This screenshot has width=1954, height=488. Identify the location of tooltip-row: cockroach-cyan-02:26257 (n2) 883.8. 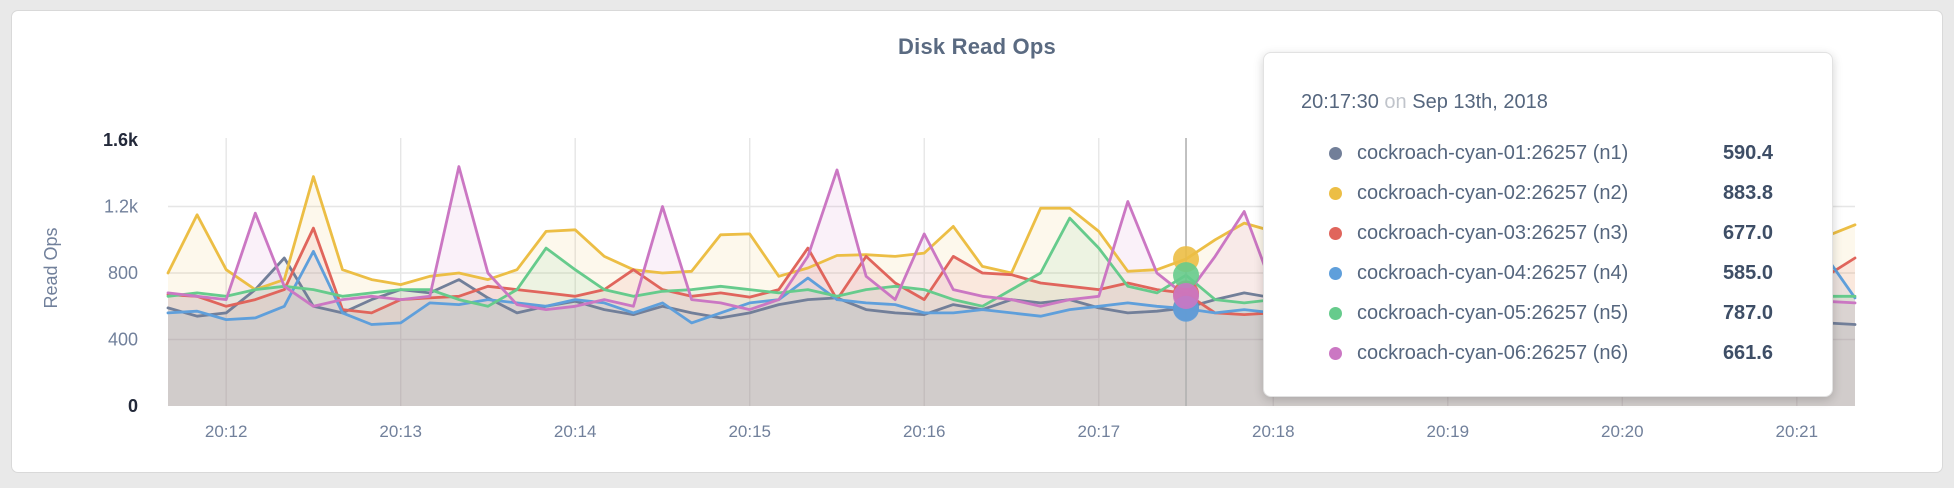
(1566, 193).